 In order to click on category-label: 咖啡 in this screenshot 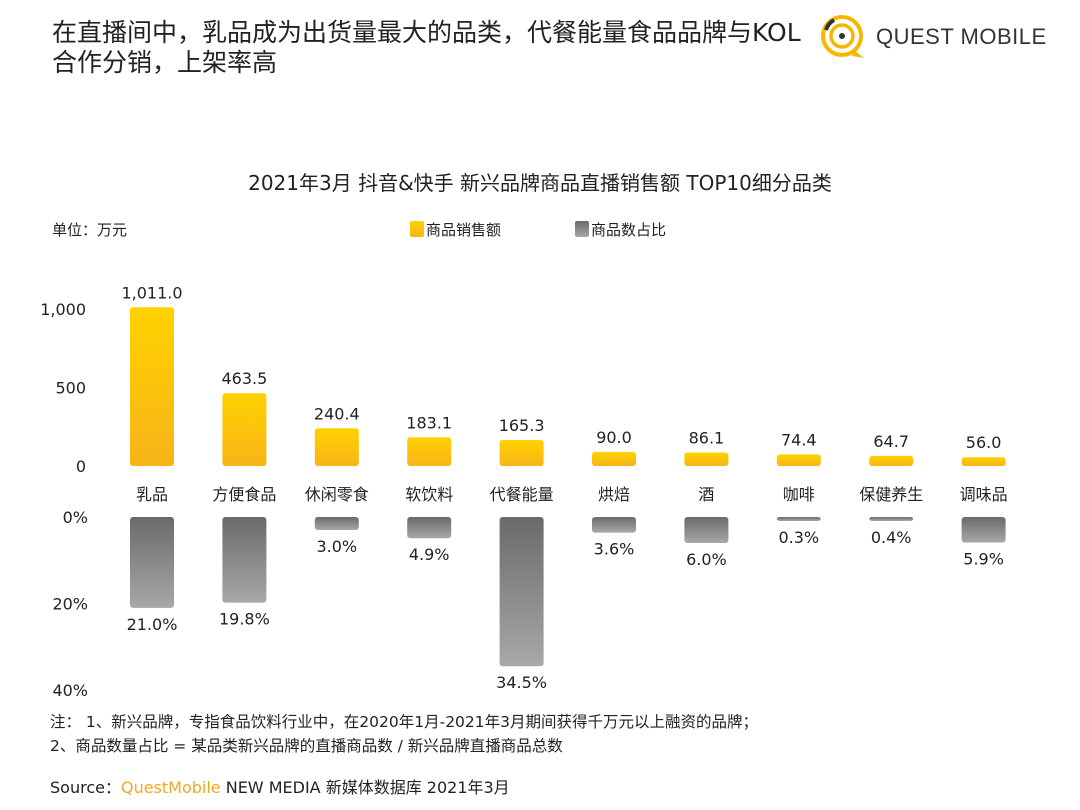, I will do `click(799, 494)`.